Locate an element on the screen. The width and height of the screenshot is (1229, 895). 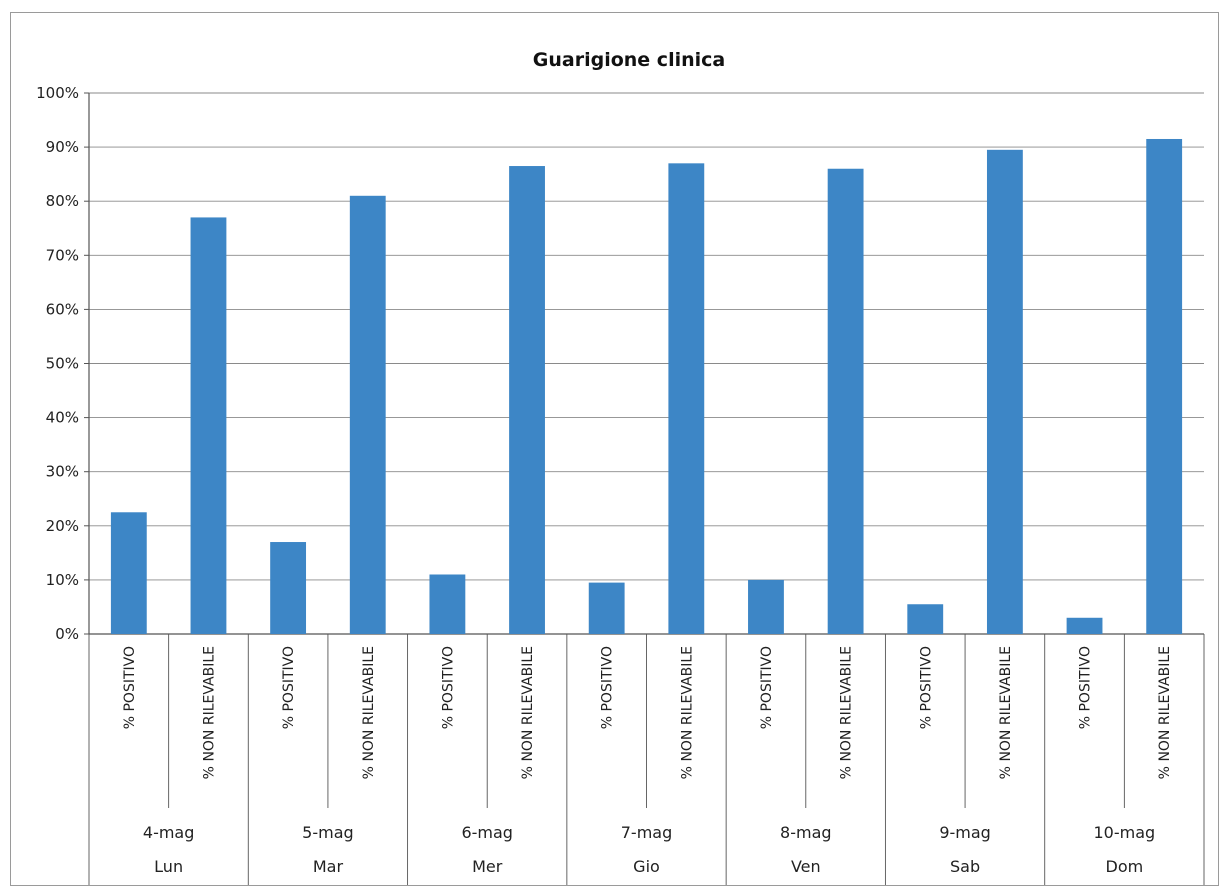
y-tick-label: 90% is located at coordinates (62, 147).